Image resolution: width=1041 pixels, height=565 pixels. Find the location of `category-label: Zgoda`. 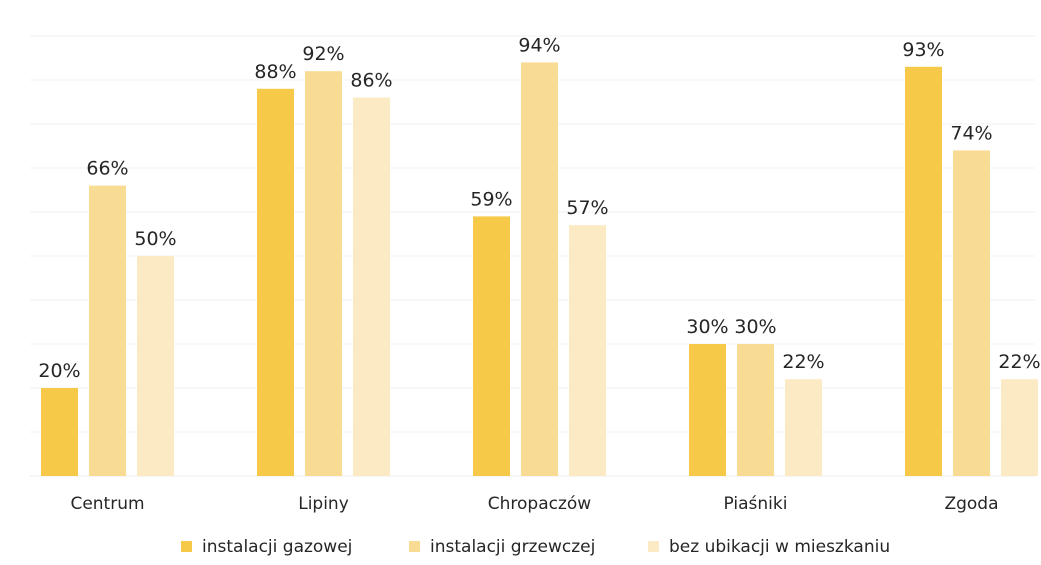

category-label: Zgoda is located at coordinates (971, 504).